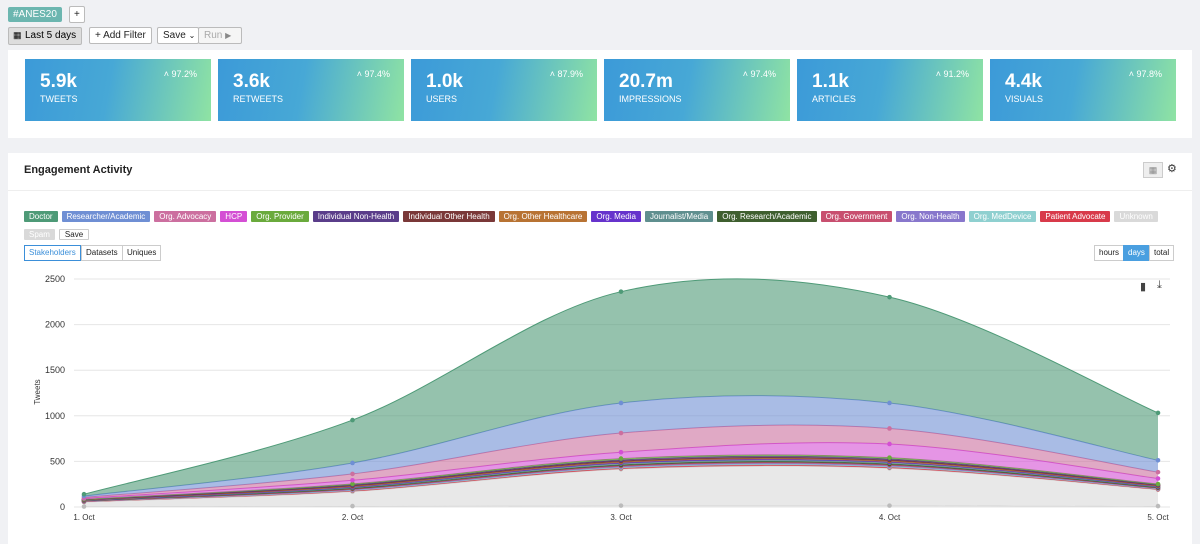  What do you see at coordinates (35, 14) in the screenshot?
I see `tag: #ANES20` at bounding box center [35, 14].